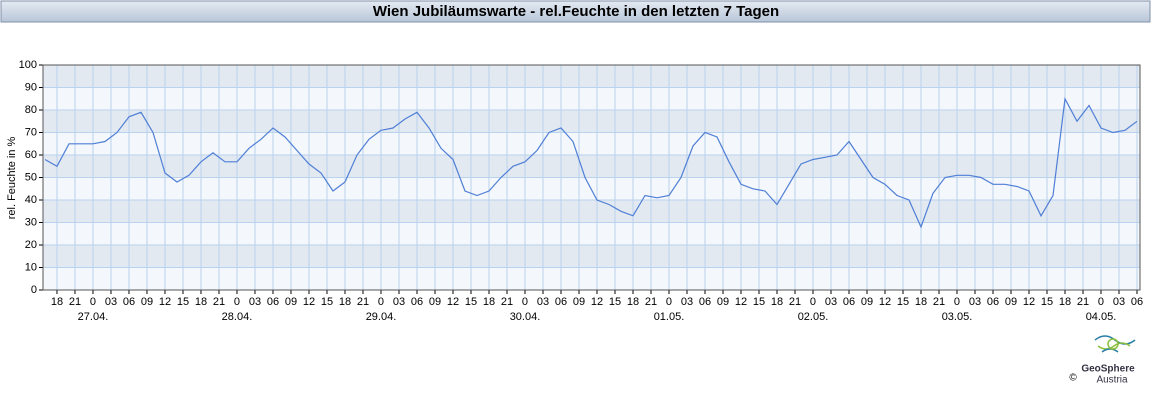 The height and width of the screenshot is (405, 1152). Describe the element at coordinates (31, 200) in the screenshot. I see `y-tick-label: 40` at that location.